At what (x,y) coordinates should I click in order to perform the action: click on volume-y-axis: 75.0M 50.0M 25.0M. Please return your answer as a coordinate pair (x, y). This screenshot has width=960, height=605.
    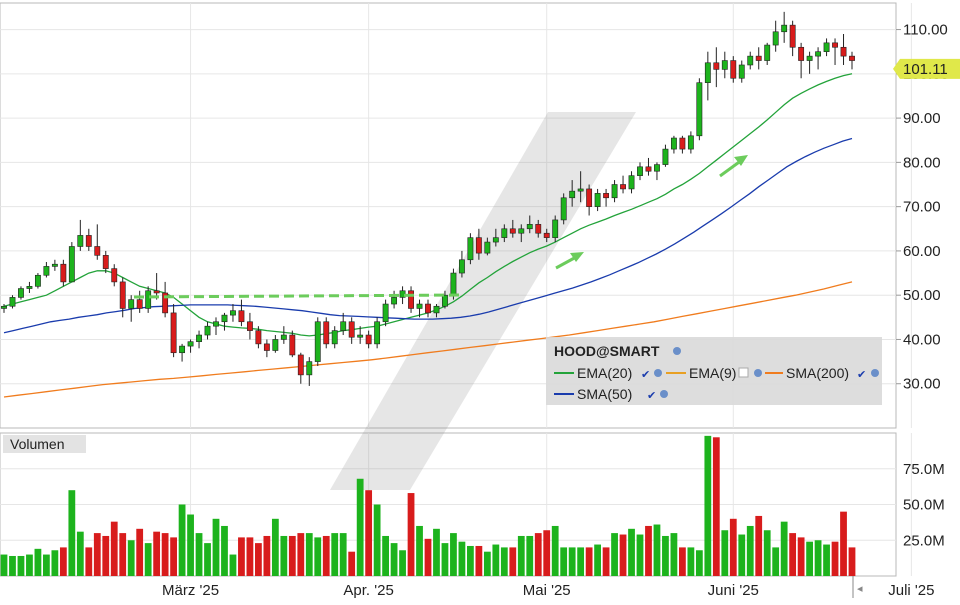
    Looking at the image, I should click on (924, 505).